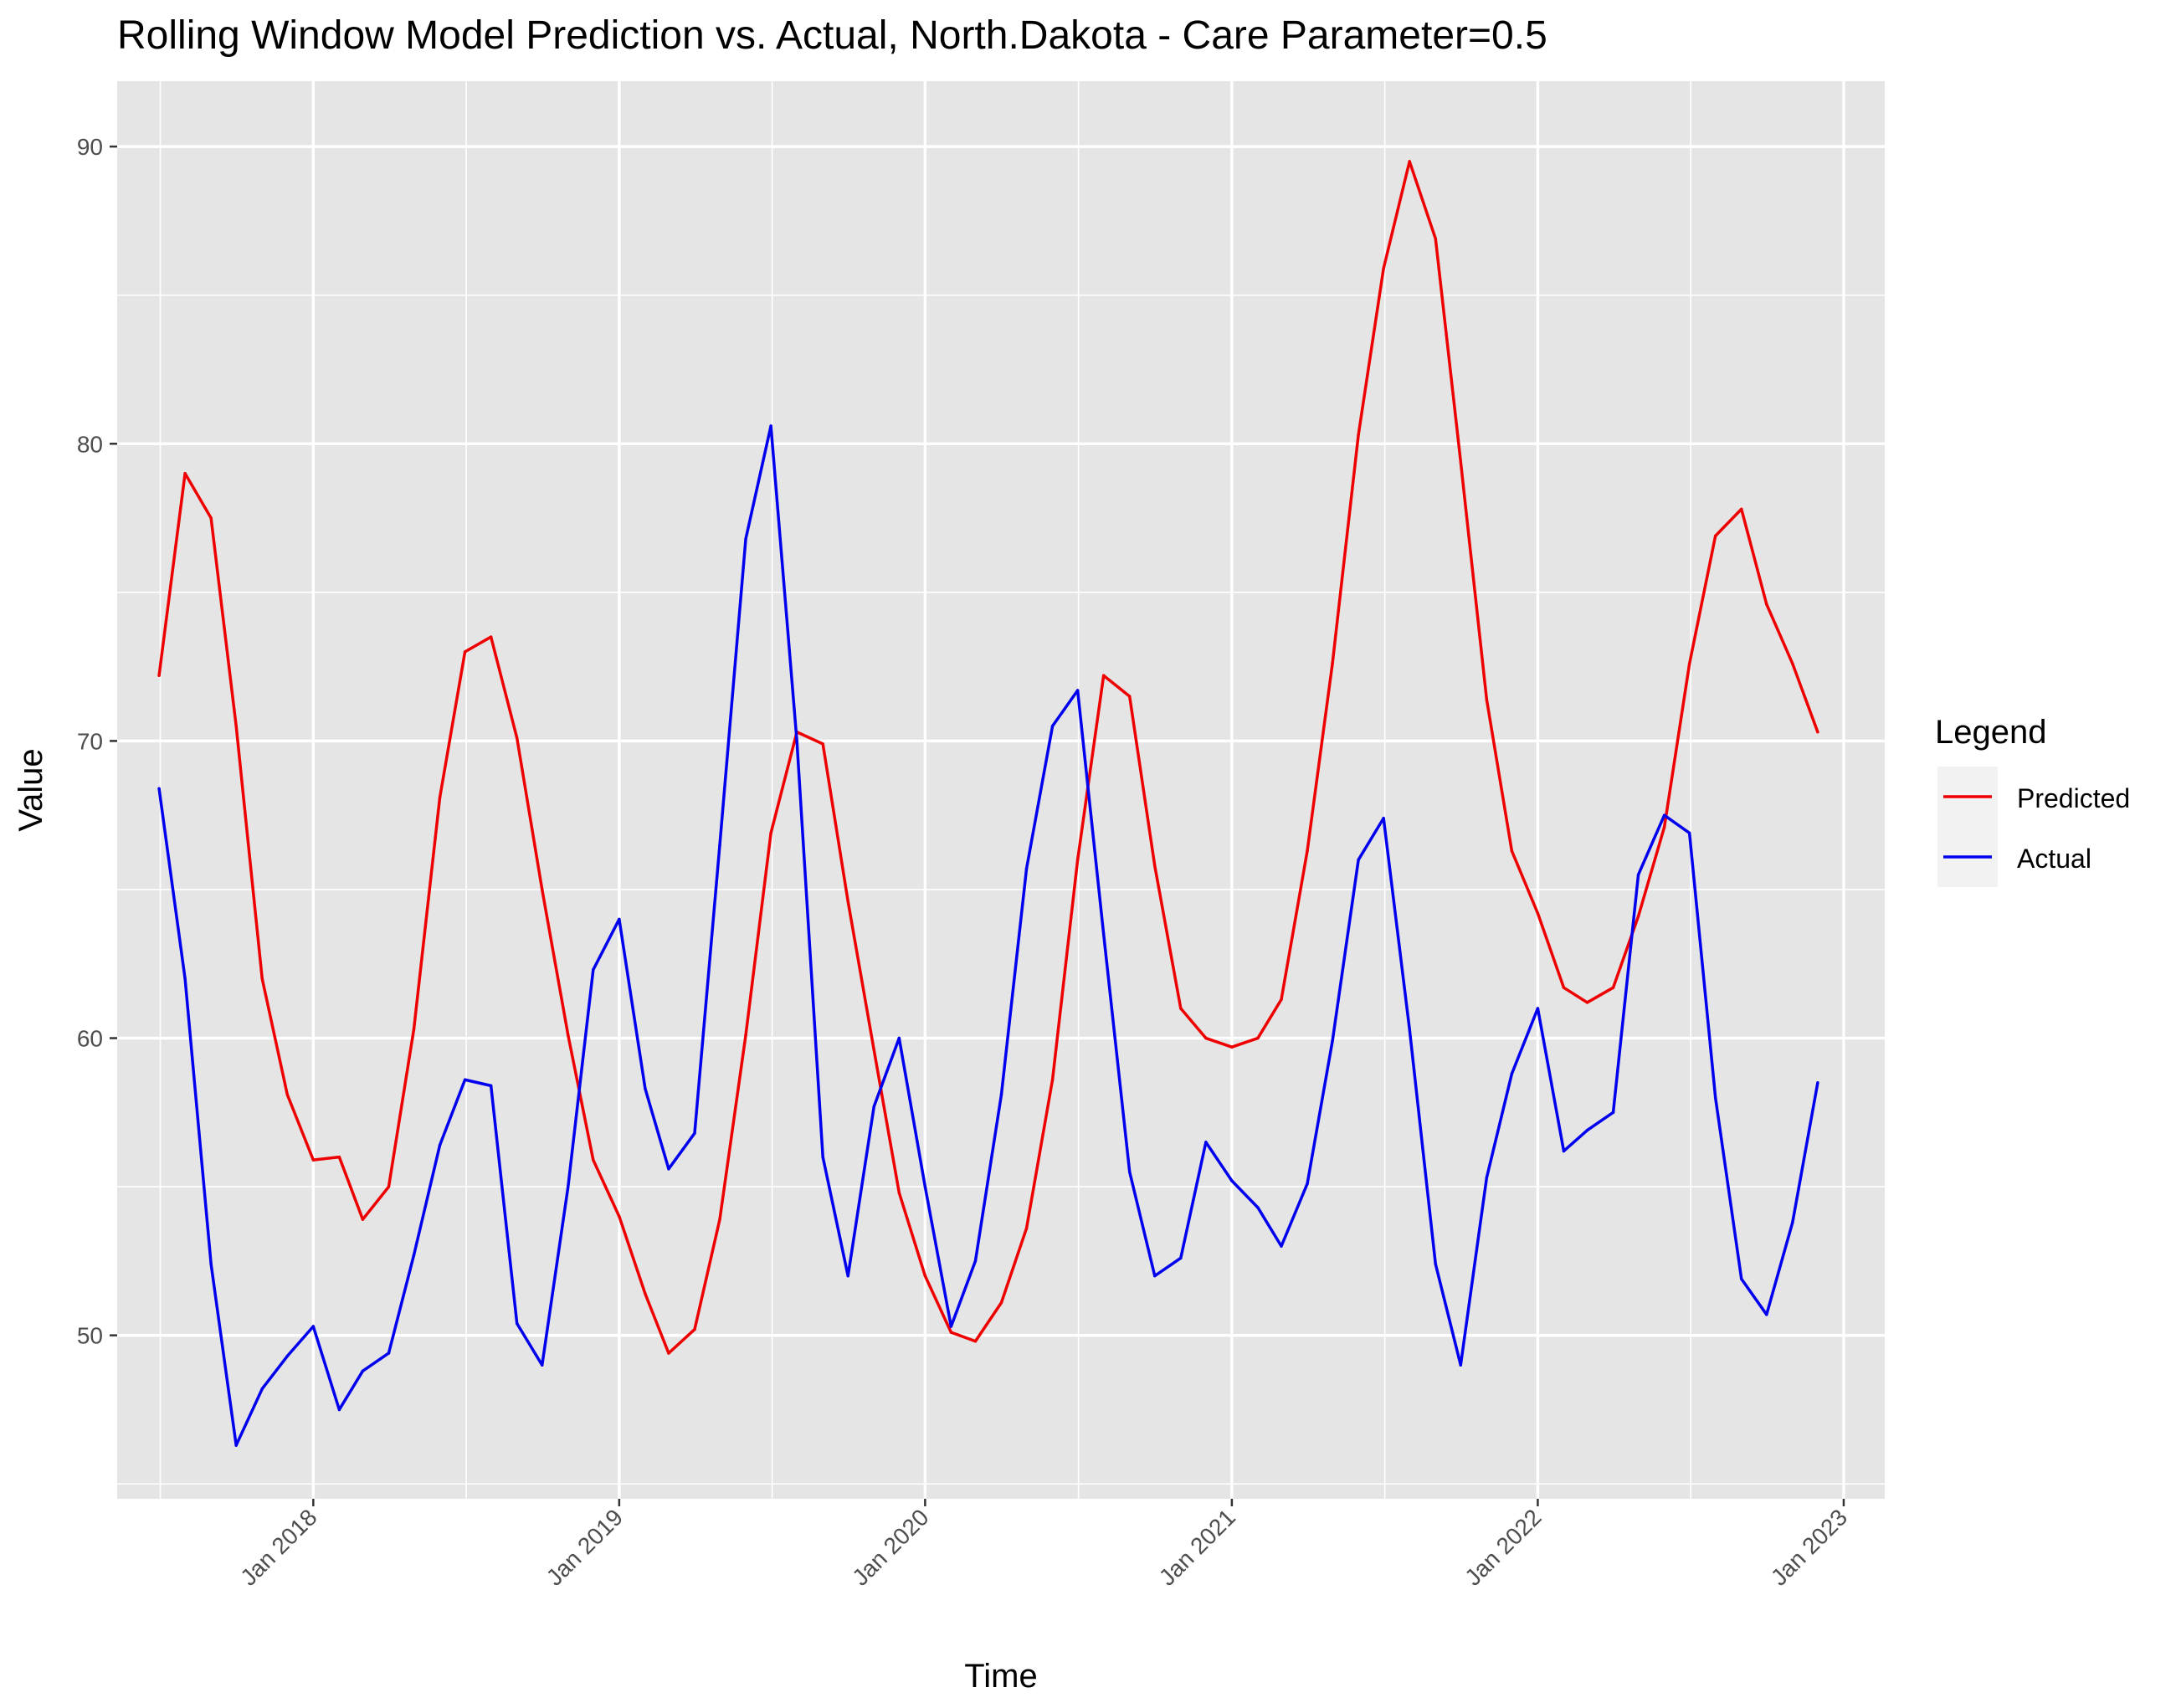 Image resolution: width=2176 pixels, height=1708 pixels. Describe the element at coordinates (2054, 859) in the screenshot. I see `legend-label-actual: Actual` at that location.